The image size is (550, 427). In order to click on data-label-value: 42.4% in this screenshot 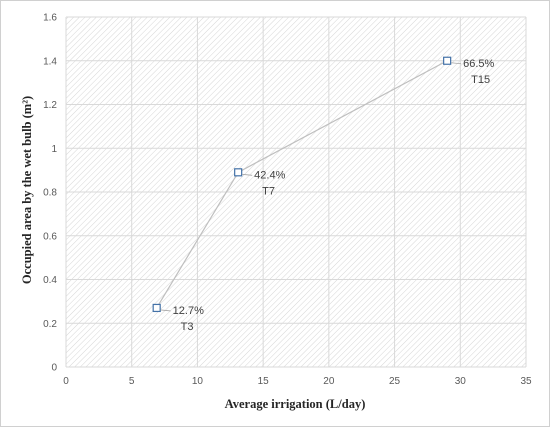, I will do `click(269, 175)`.